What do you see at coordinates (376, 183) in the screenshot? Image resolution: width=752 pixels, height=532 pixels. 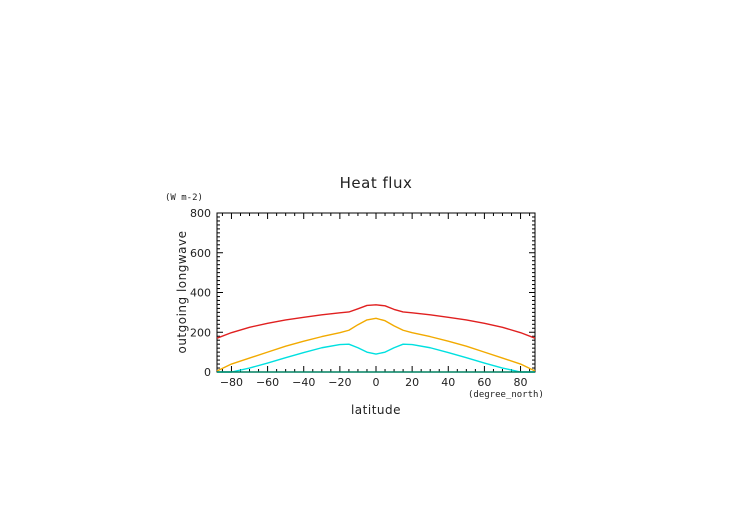 I see `chart-title: Heat flux` at bounding box center [376, 183].